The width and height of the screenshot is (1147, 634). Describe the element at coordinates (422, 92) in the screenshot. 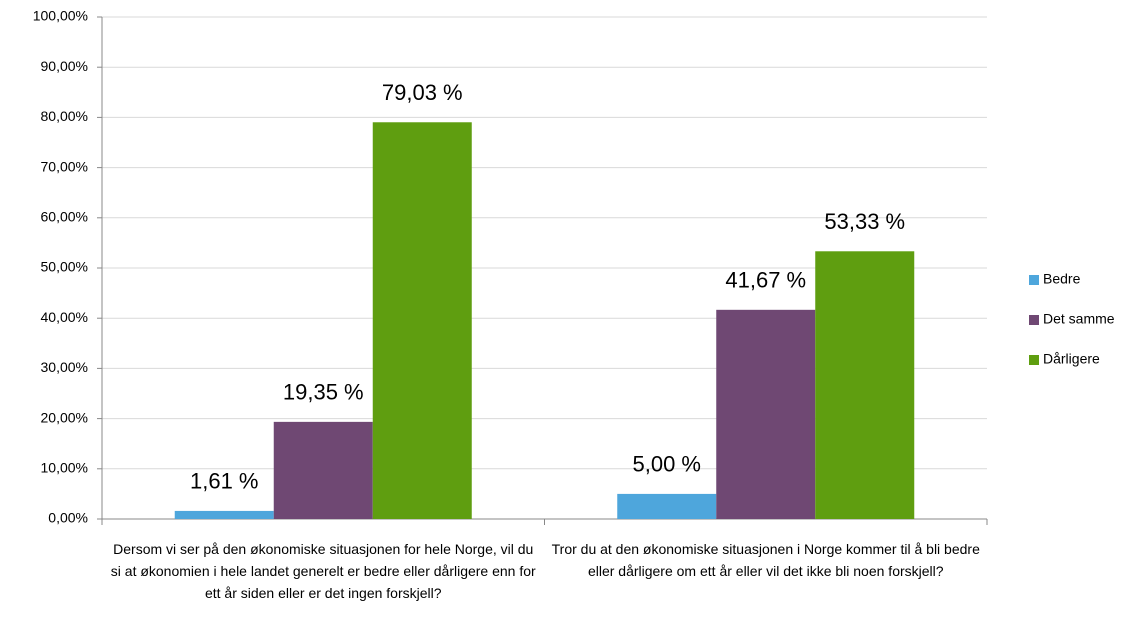

I see `data-label: 79,03 %` at that location.